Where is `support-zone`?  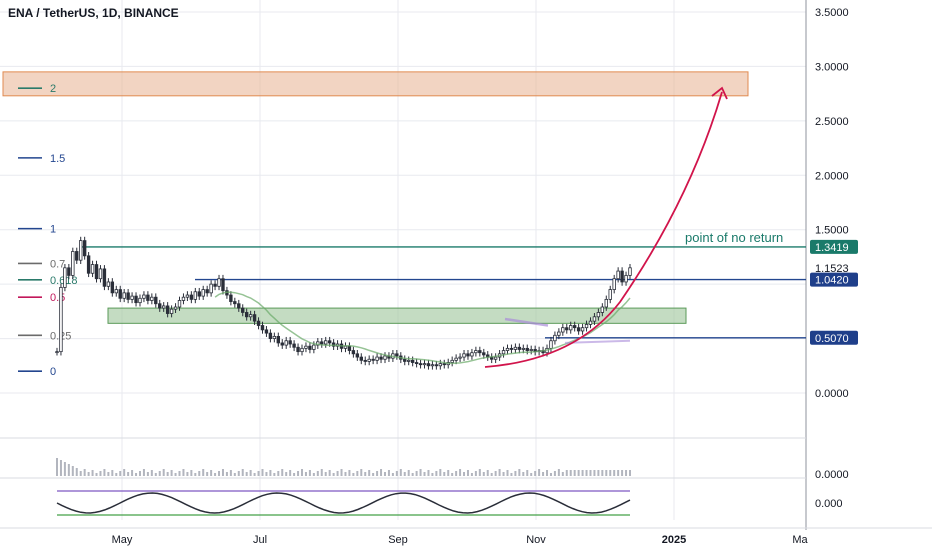 support-zone is located at coordinates (397, 315).